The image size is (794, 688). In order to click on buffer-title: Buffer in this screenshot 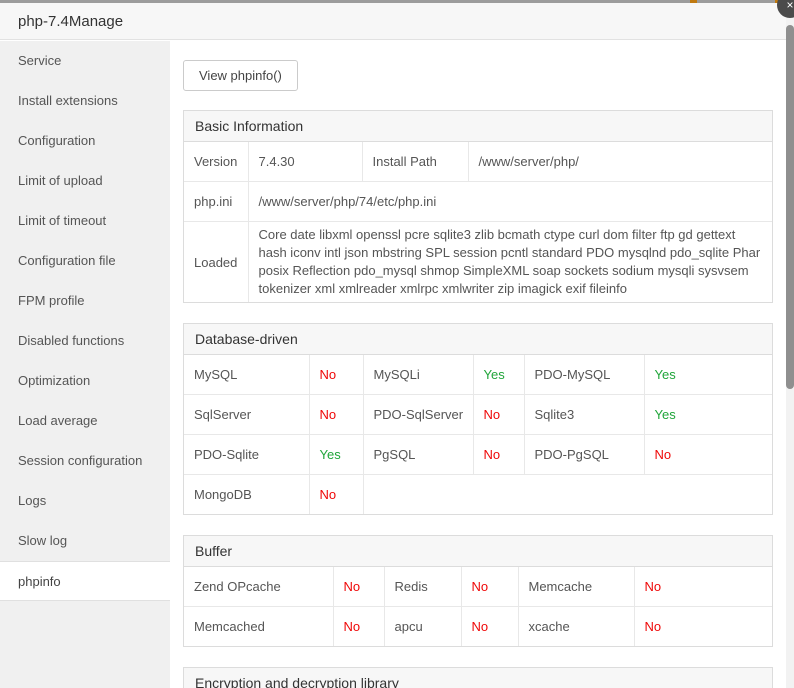, I will do `click(478, 551)`.